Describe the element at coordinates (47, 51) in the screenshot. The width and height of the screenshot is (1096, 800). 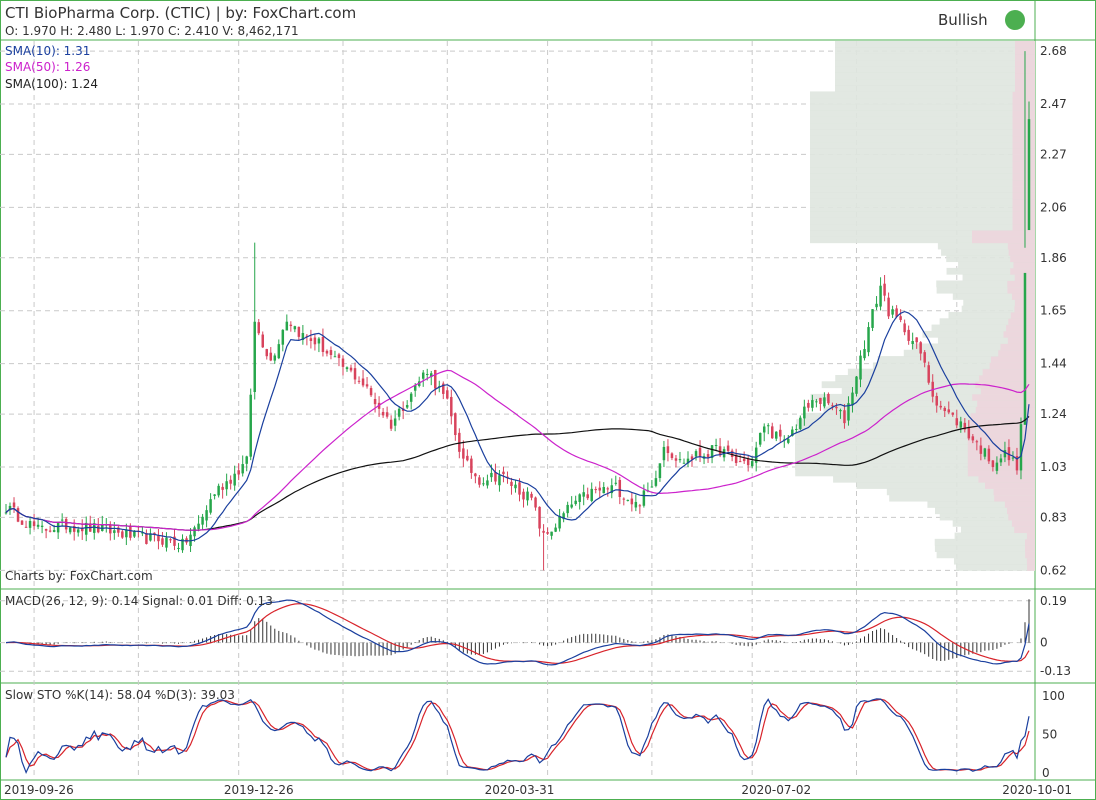
I see `sma10-legend: SMA(10): 1.31` at that location.